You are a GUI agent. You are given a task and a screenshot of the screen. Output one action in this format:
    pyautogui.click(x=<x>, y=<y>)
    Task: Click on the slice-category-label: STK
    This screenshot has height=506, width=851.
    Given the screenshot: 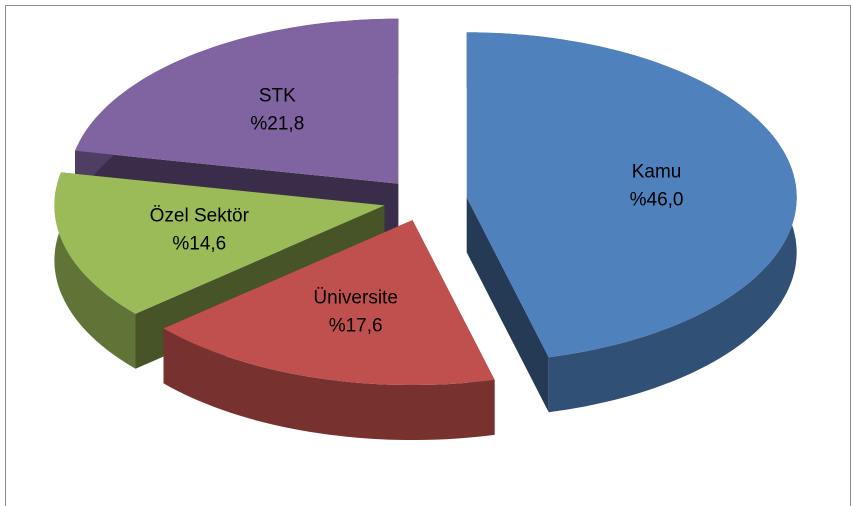 What is the action you would take?
    pyautogui.click(x=277, y=96)
    